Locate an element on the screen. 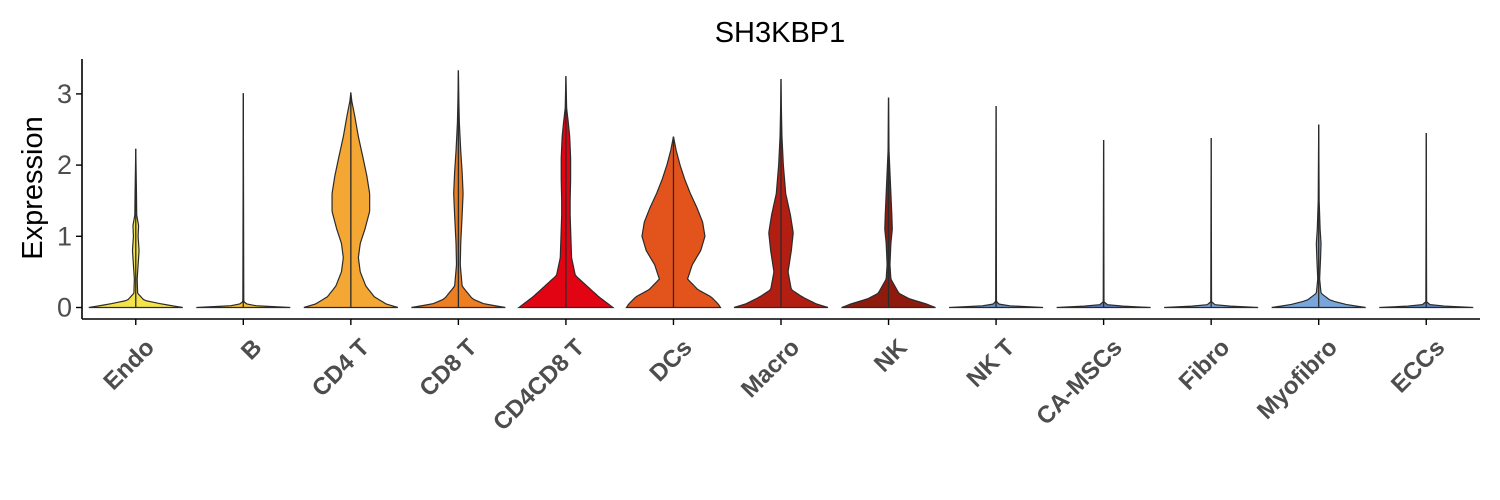  x-tick-label: Macro is located at coordinates (770, 368).